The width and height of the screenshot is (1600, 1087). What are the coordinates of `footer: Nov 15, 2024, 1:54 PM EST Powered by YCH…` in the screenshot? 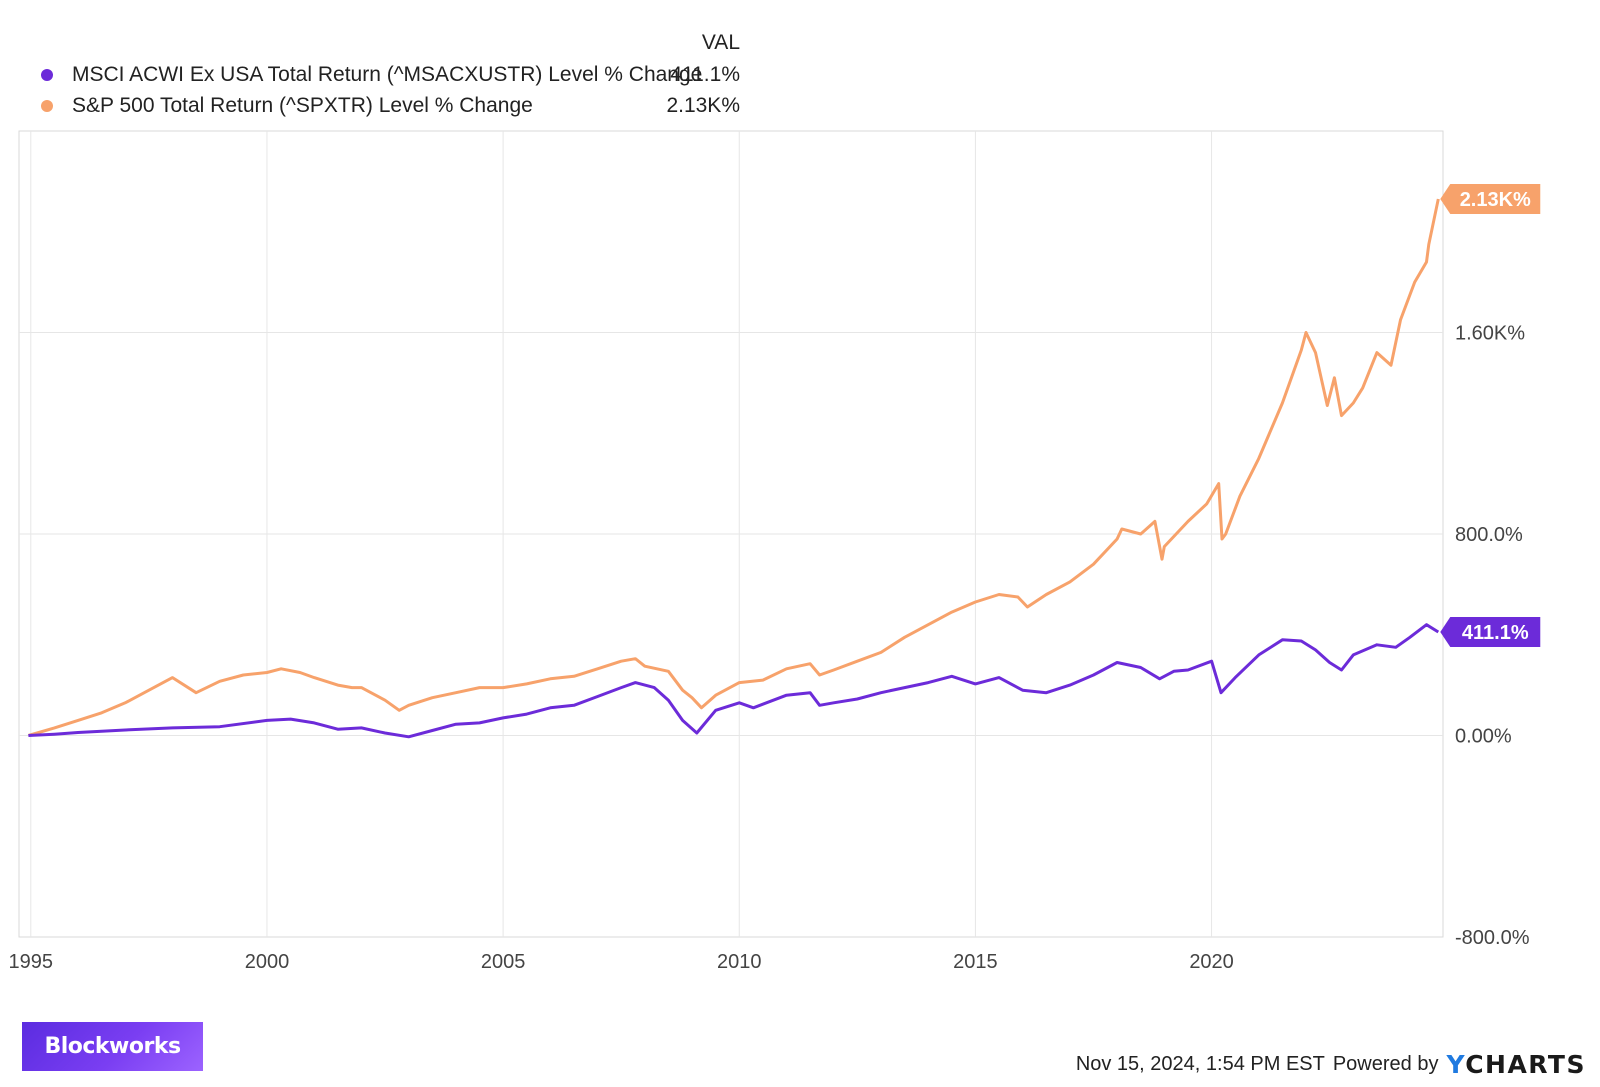 It's located at (1331, 1064).